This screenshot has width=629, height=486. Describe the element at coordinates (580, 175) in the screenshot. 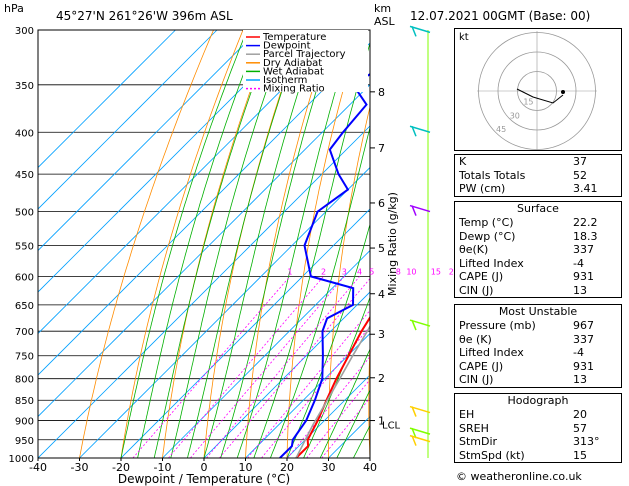

I see `index-value: 52` at that location.